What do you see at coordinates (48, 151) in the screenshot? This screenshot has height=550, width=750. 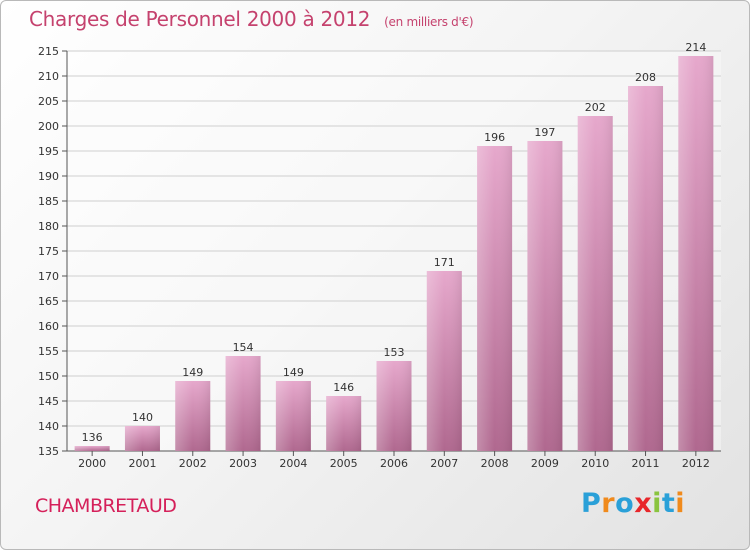 I see `y-tick-label-195: 195` at bounding box center [48, 151].